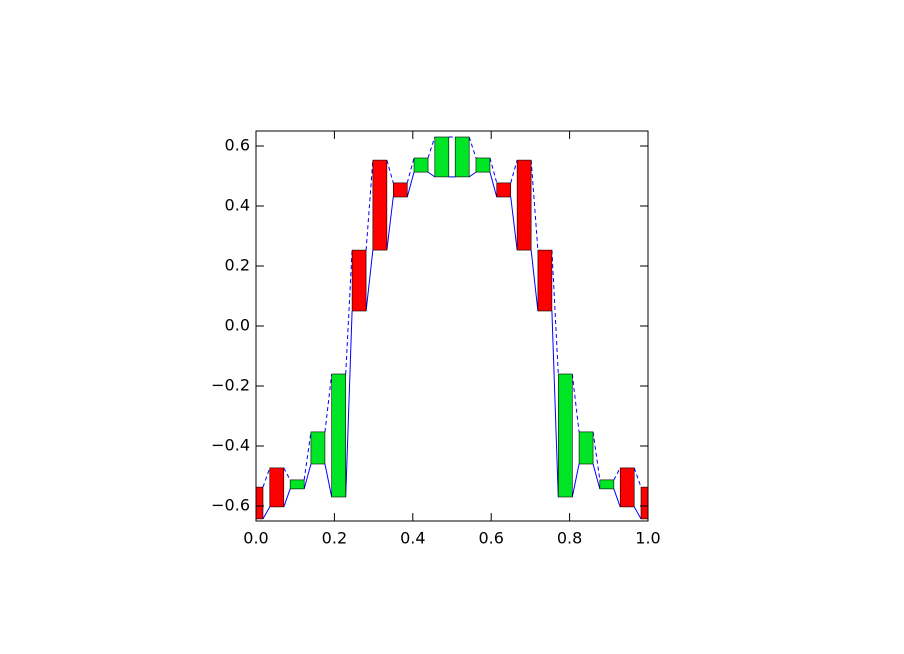  Describe the element at coordinates (230, 505) in the screenshot. I see `y-tick-label: −0.6` at that location.